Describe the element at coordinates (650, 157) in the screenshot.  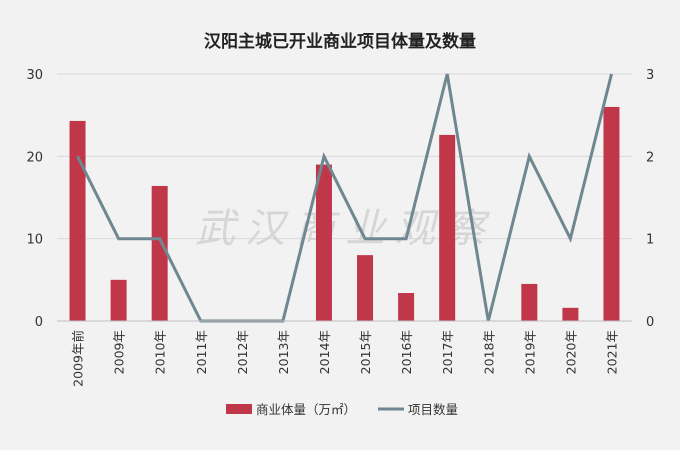
I see `y-right-tick-label: 2` at that location.